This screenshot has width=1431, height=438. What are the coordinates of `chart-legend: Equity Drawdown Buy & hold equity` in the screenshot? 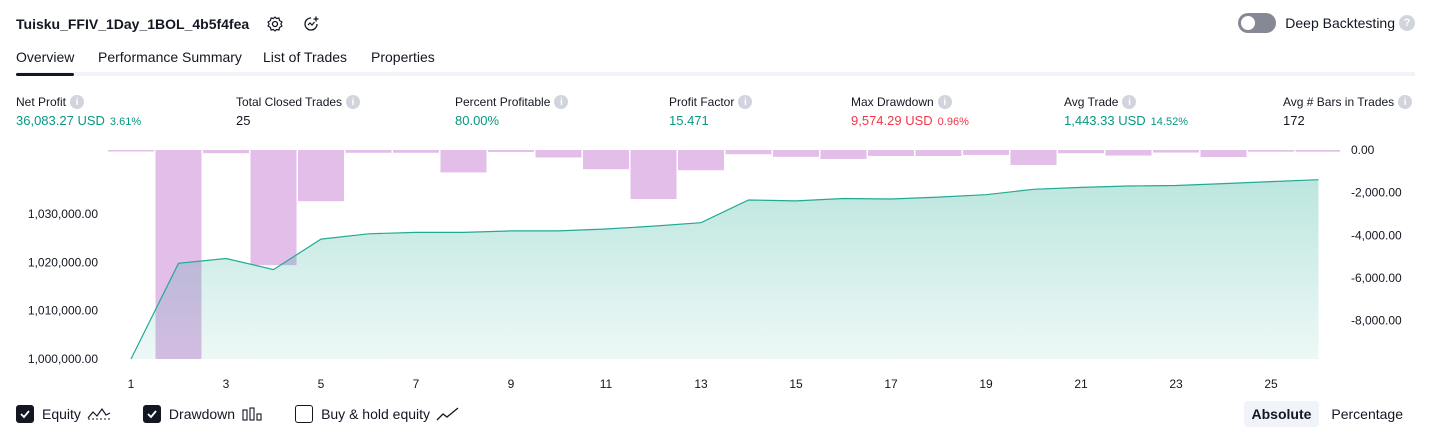 It's located at (254, 414).